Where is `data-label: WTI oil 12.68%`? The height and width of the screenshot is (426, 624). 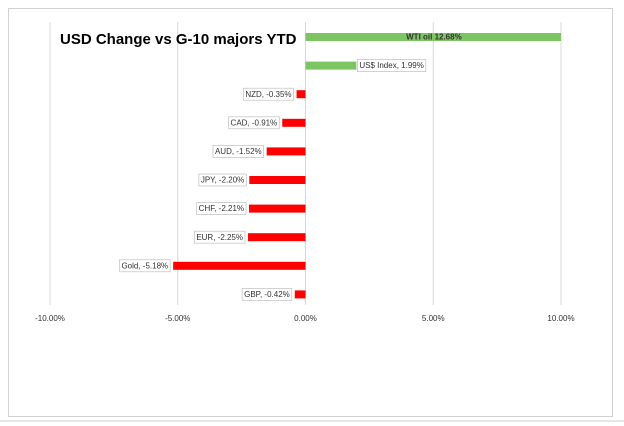 data-label: WTI oil 12.68% is located at coordinates (434, 37).